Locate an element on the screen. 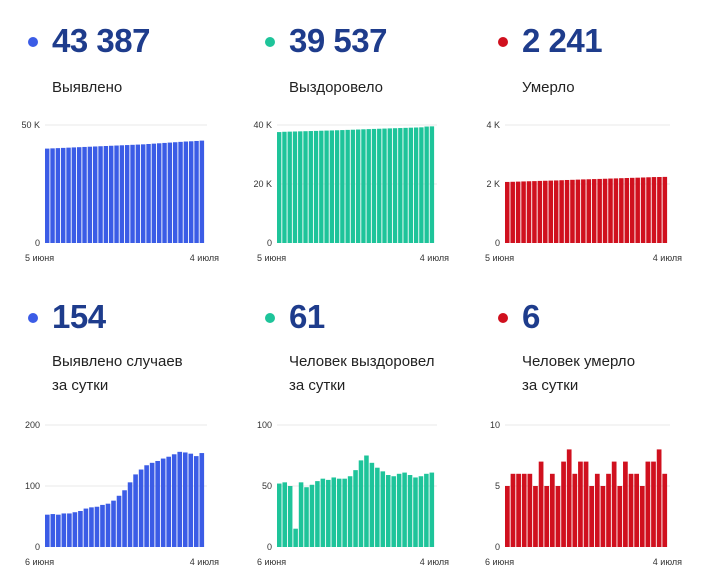 The width and height of the screenshot is (713, 583). stat-label: Выздоровело is located at coordinates (336, 88).